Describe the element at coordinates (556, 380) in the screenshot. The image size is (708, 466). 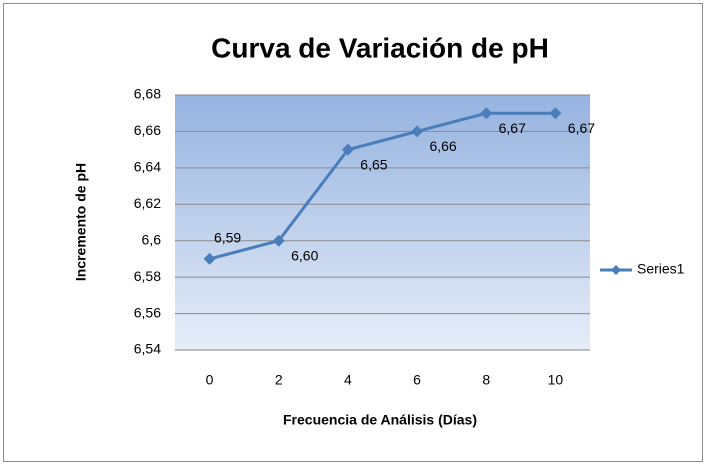
I see `x-tick-label: 10` at that location.